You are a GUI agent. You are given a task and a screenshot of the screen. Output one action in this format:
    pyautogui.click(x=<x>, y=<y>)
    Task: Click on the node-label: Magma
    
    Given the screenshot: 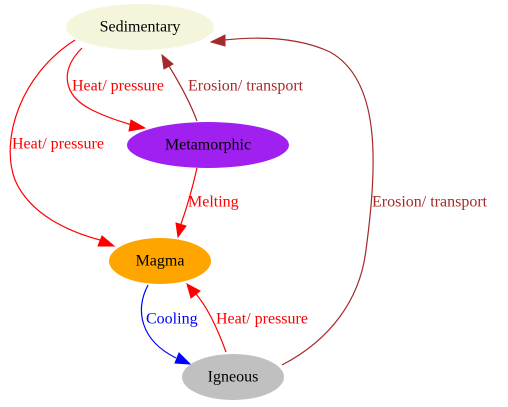 What is the action you would take?
    pyautogui.click(x=160, y=261)
    